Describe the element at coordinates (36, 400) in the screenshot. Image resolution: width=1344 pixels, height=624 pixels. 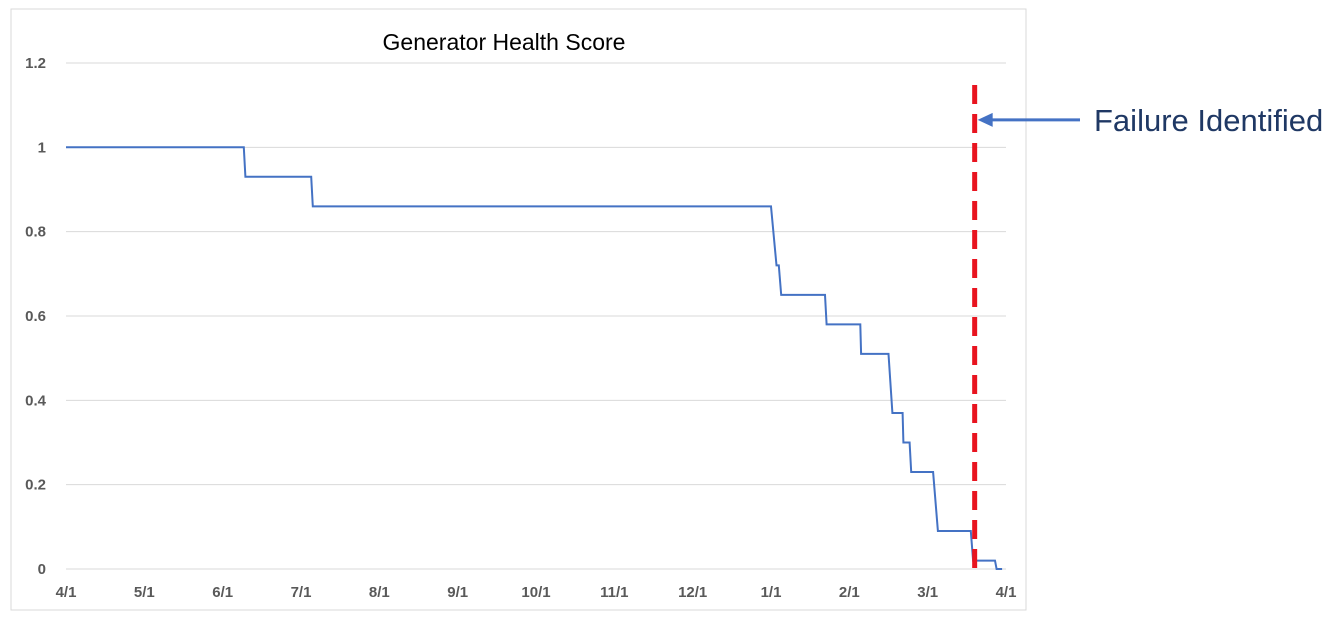
I see `y-tick-label: 0.4` at that location.